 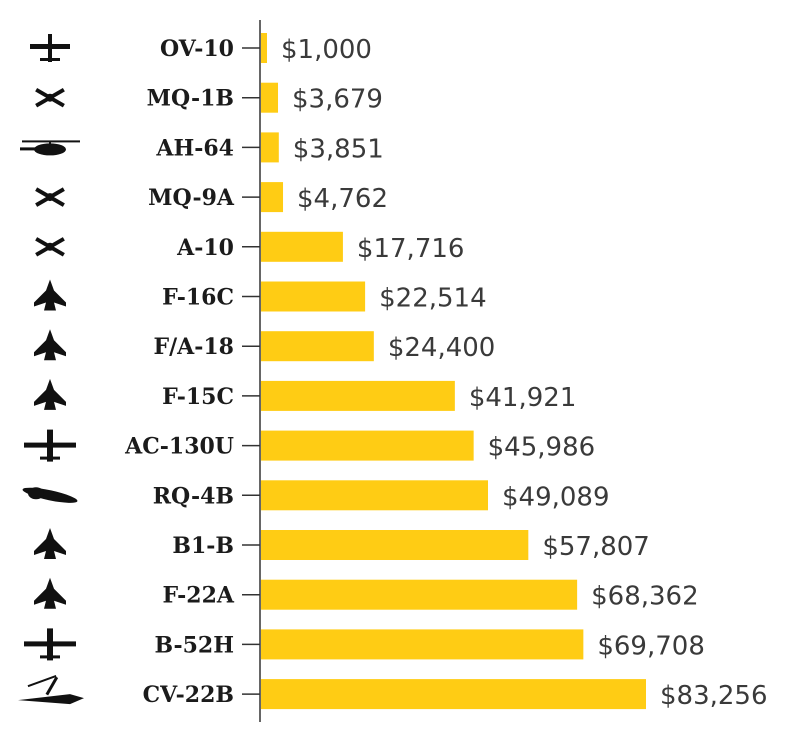 I want to click on category-label: F-16C, so click(x=198, y=298).